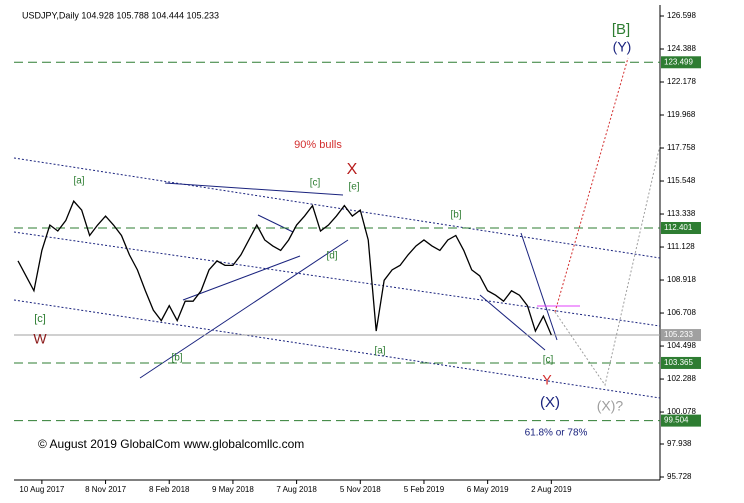  I want to click on level-label: 99.504, so click(676, 420).